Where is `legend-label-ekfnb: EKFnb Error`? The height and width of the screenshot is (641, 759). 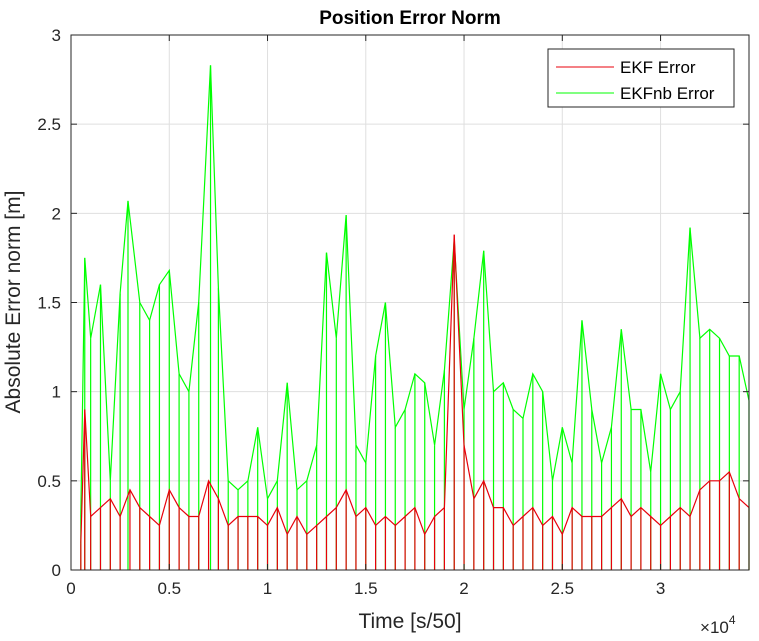
legend-label-ekfnb: EKFnb Error is located at coordinates (667, 93).